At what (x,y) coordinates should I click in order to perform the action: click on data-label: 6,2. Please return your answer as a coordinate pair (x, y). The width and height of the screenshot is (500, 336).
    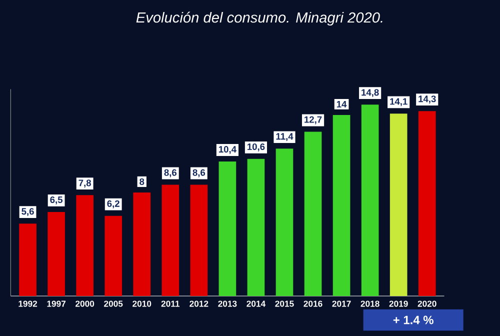
    Looking at the image, I should click on (113, 204).